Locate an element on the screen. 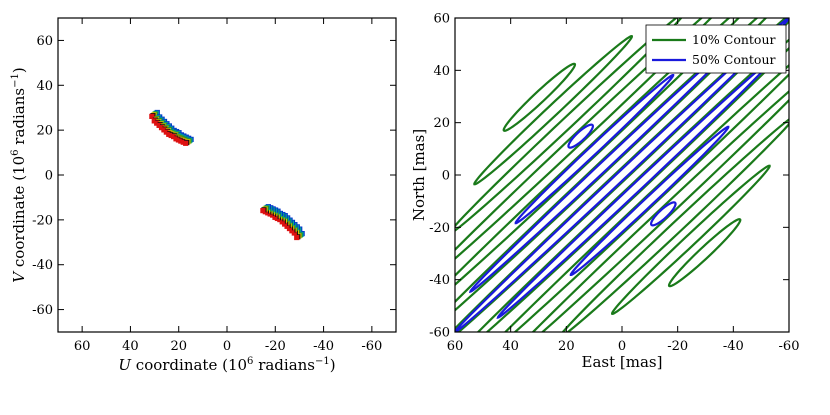 Image resolution: width=830 pixels, height=415 pixels. map-y-tick-label: -60 is located at coordinates (439, 333).